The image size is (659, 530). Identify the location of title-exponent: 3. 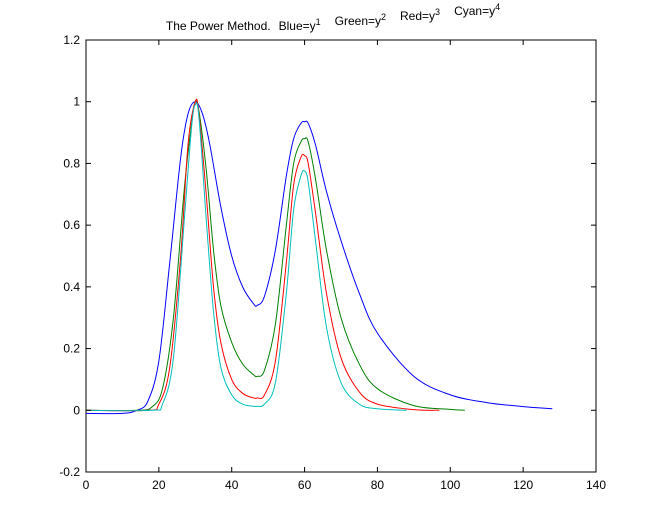
(437, 12).